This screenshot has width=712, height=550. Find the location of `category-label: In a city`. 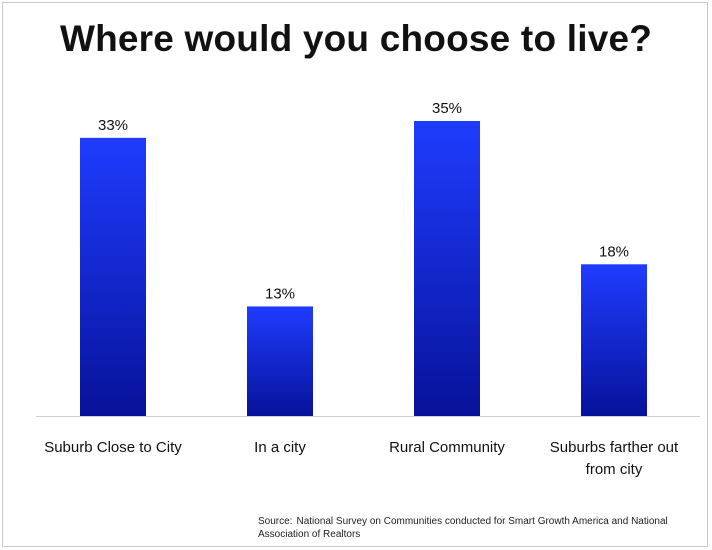

category-label: In a city is located at coordinates (280, 447).